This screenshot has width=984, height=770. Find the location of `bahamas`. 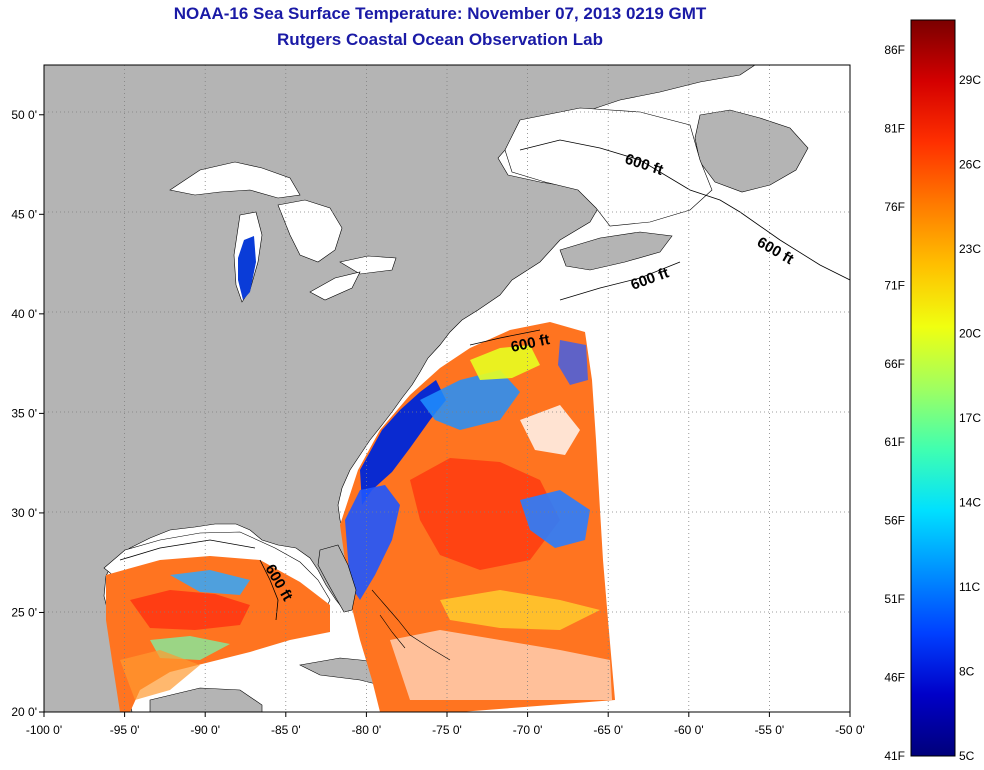

bahamas is located at coordinates (411, 625).